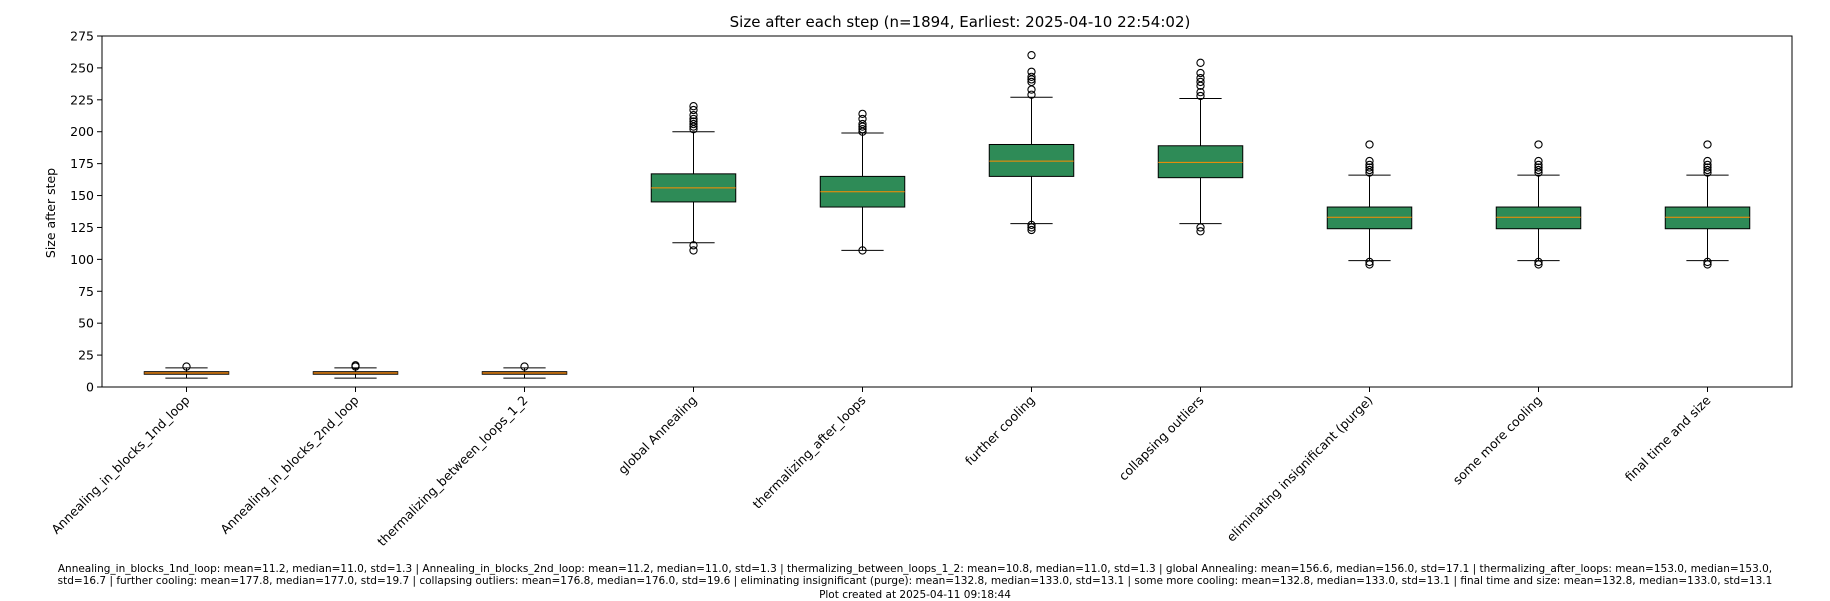 Image resolution: width=1830 pixels, height=601 pixels. I want to click on x-tick-label: thermalizing_after_loops, so click(809, 452).